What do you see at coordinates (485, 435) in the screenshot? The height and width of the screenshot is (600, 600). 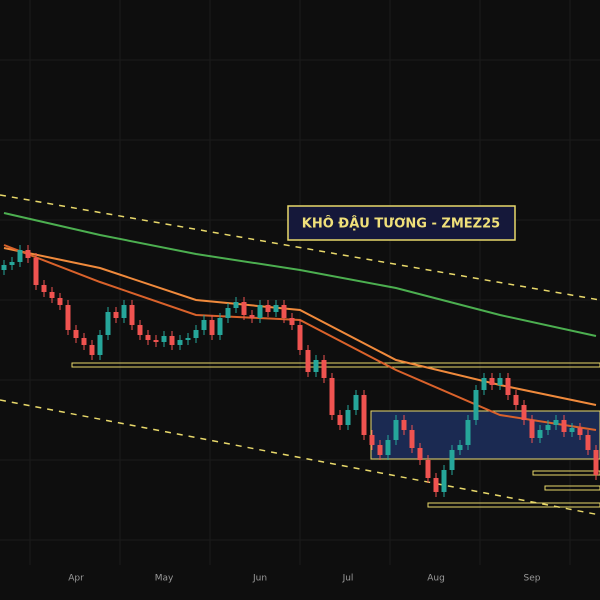 I see `range-box` at bounding box center [485, 435].